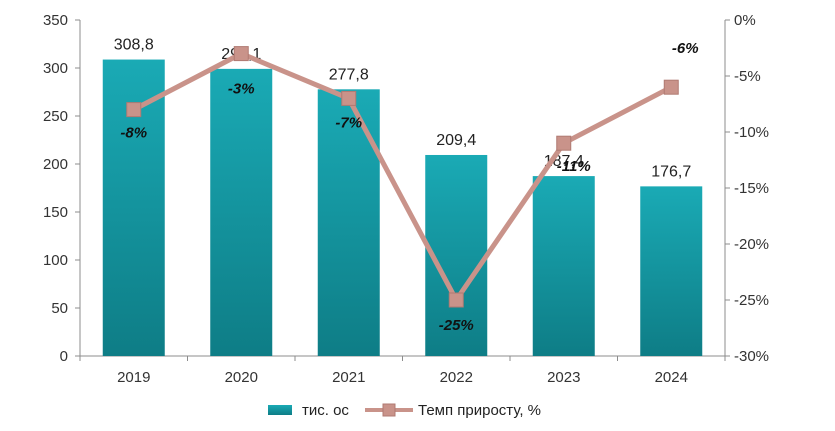  Describe the element at coordinates (55, 212) in the screenshot. I see `y-left-tick-label: 150` at that location.